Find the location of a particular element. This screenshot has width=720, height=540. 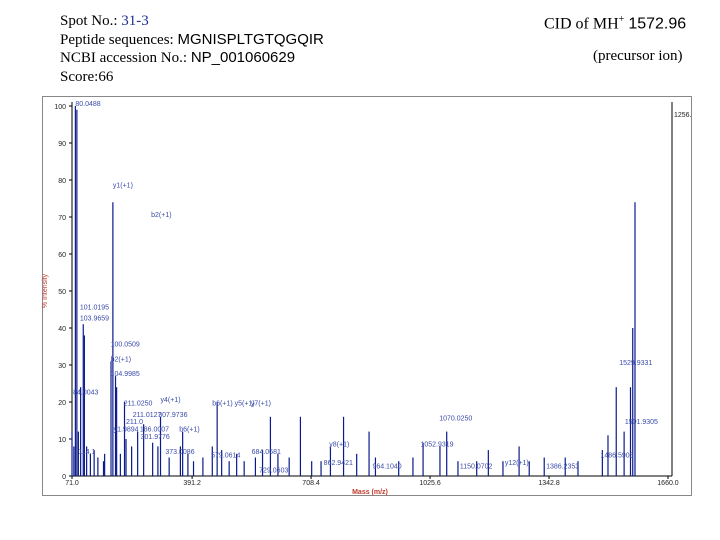

y-tick-label: 70 is located at coordinates (62, 218).